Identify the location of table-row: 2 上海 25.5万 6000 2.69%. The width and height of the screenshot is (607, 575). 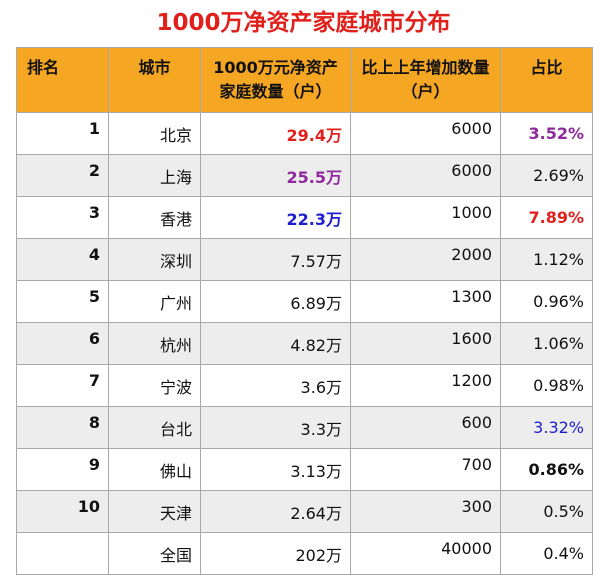
(304, 175).